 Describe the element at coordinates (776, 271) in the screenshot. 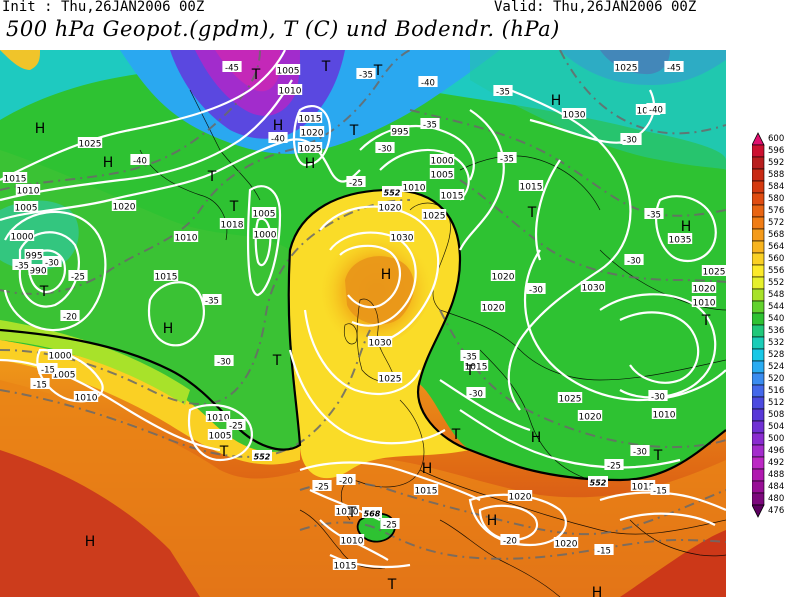

I see `color-scale-label: 556` at that location.